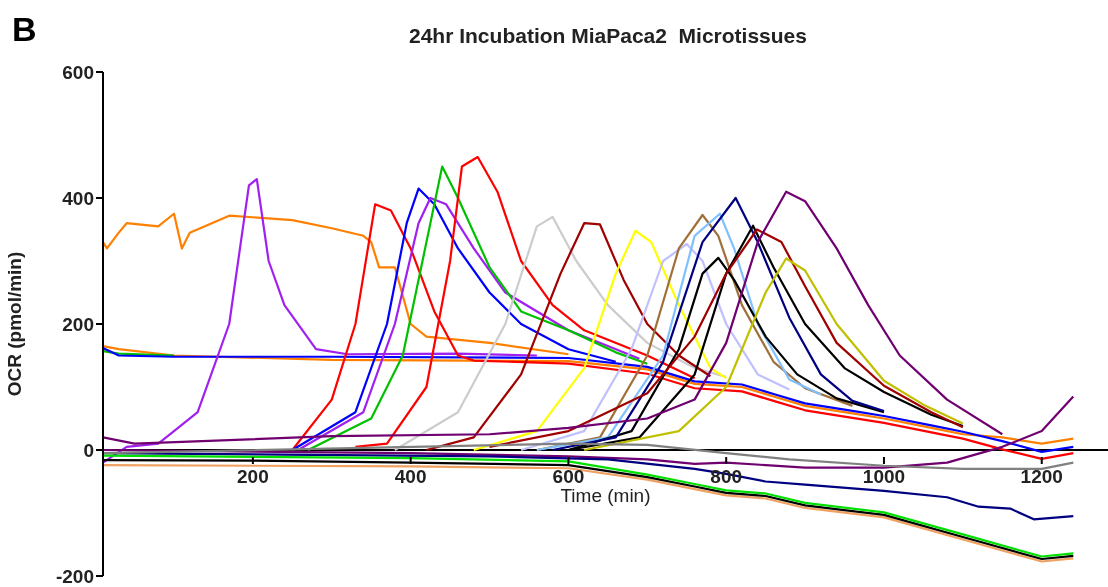  I want to click on y-tick-label: 600, so click(78, 72).